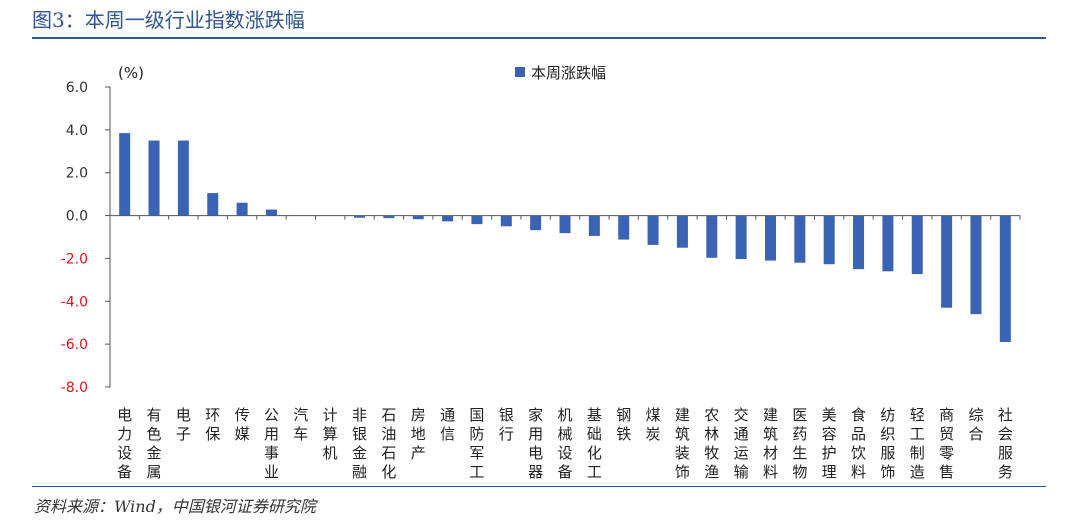  Describe the element at coordinates (330, 434) in the screenshot. I see `category-label: 计算机` at that location.